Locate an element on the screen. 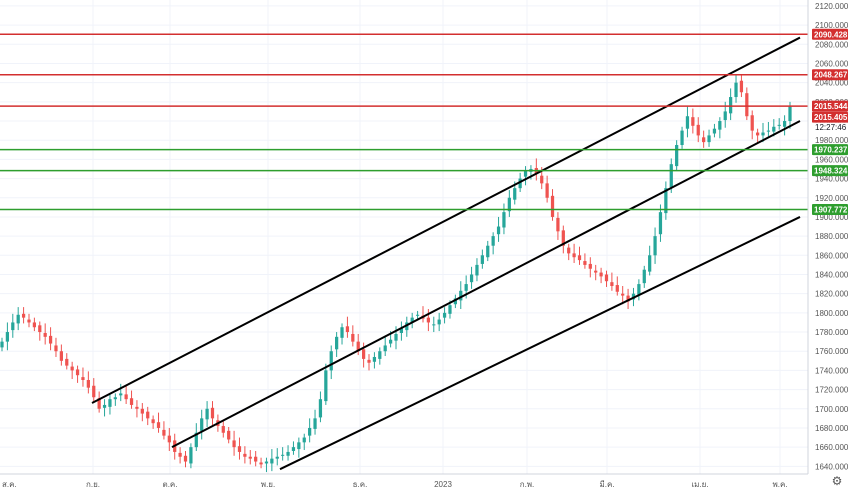 The image size is (850, 496). last-price-tag is located at coordinates (830, 117).